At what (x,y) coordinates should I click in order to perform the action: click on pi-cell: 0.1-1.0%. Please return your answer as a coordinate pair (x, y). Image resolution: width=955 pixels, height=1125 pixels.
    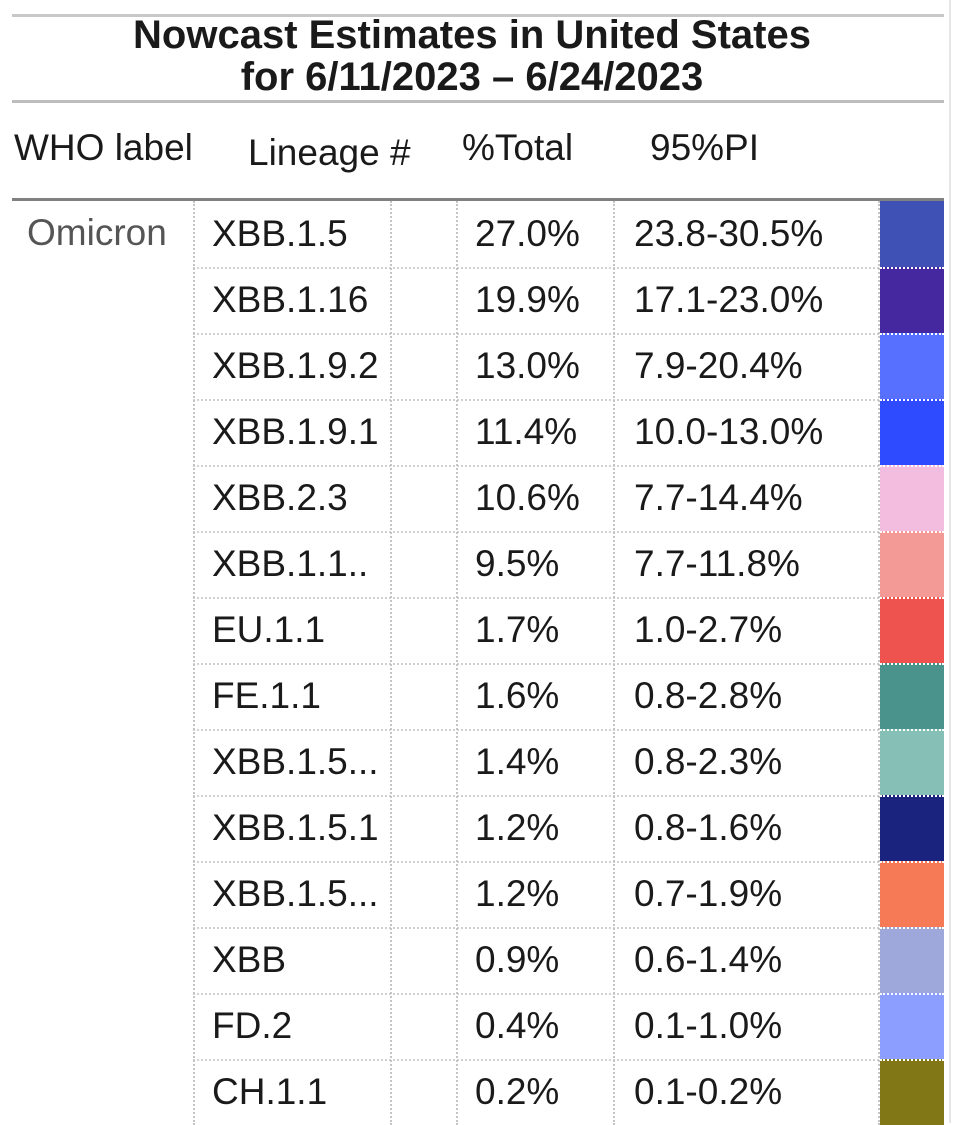
    Looking at the image, I should click on (708, 1025).